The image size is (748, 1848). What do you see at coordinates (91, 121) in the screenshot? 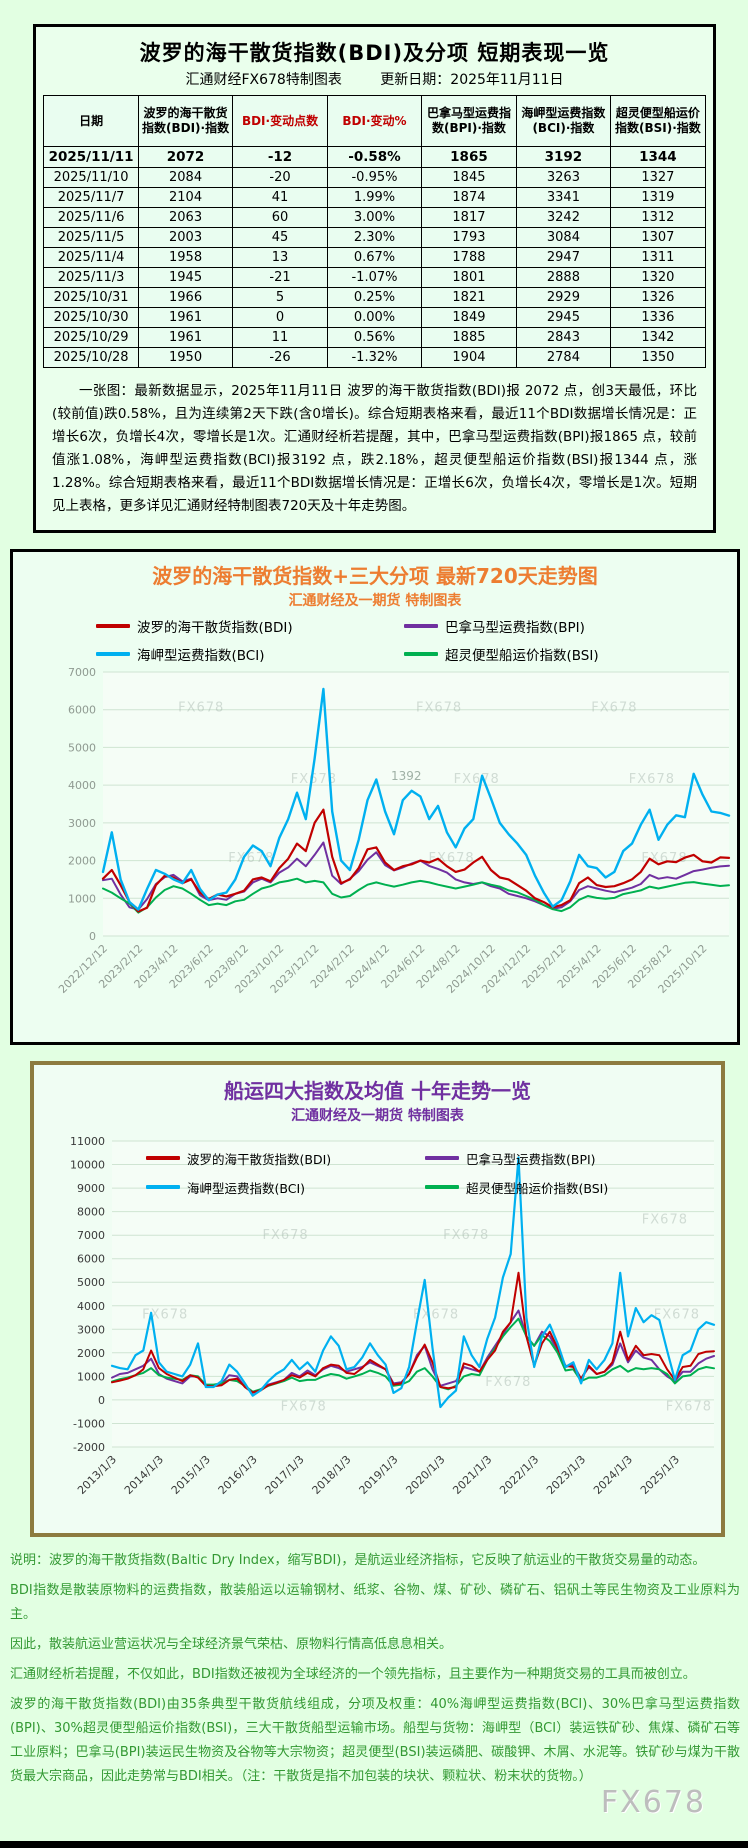
I see `table-header-cell: 日期` at bounding box center [91, 121].